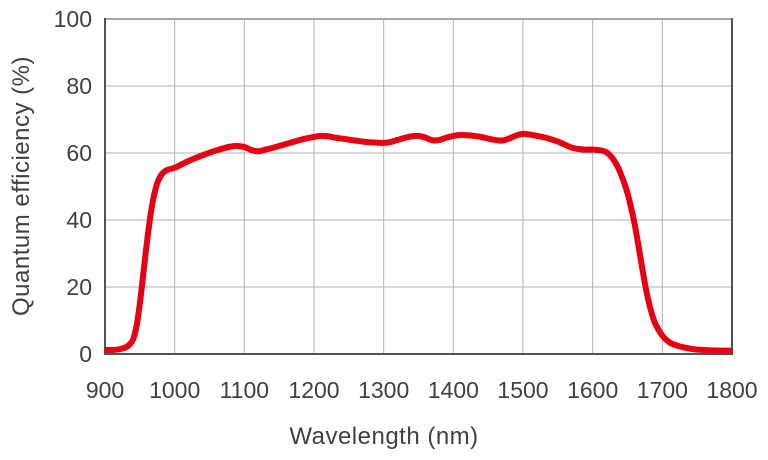  What do you see at coordinates (732, 390) in the screenshot?
I see `x-tick-label: 1800` at bounding box center [732, 390].